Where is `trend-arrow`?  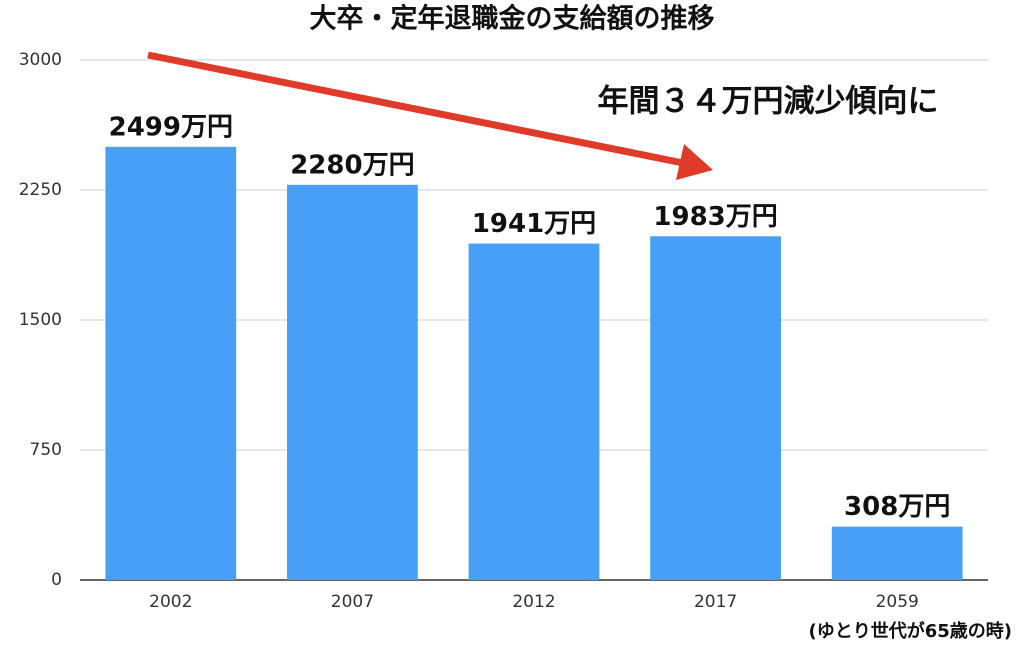
trend-arrow is located at coordinates (418, 109).